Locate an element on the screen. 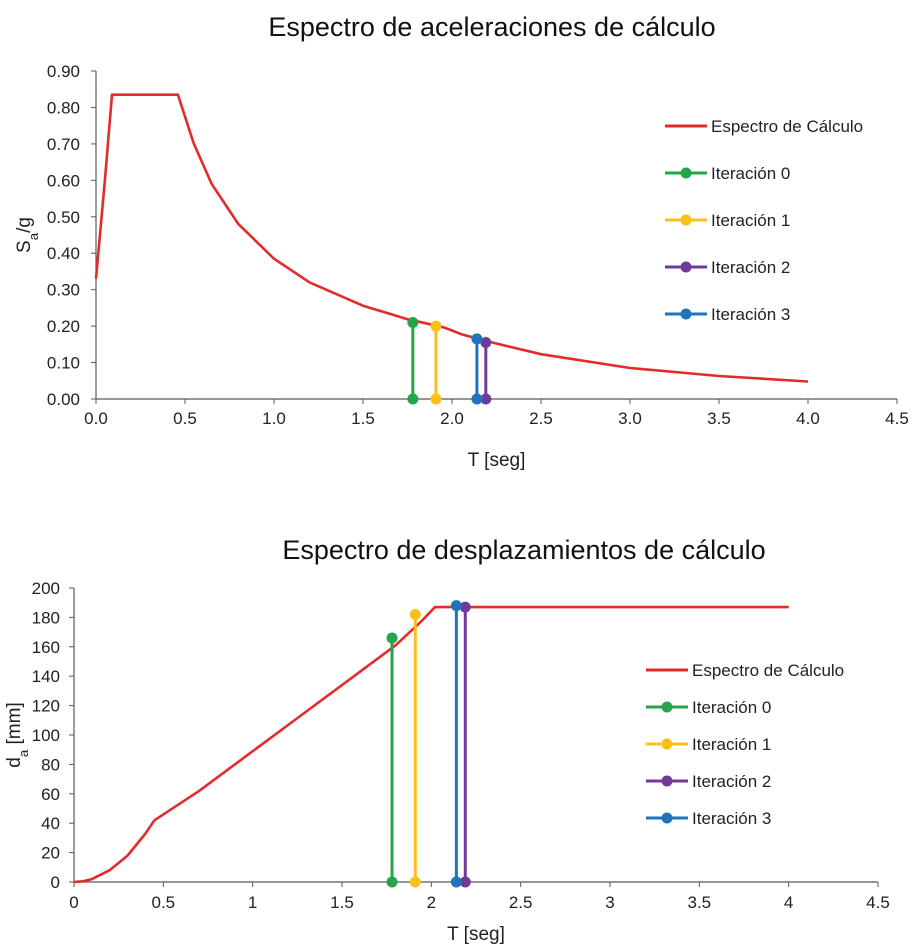 This screenshot has height=944, width=920. y-tick-label: 180 is located at coordinates (46, 617).